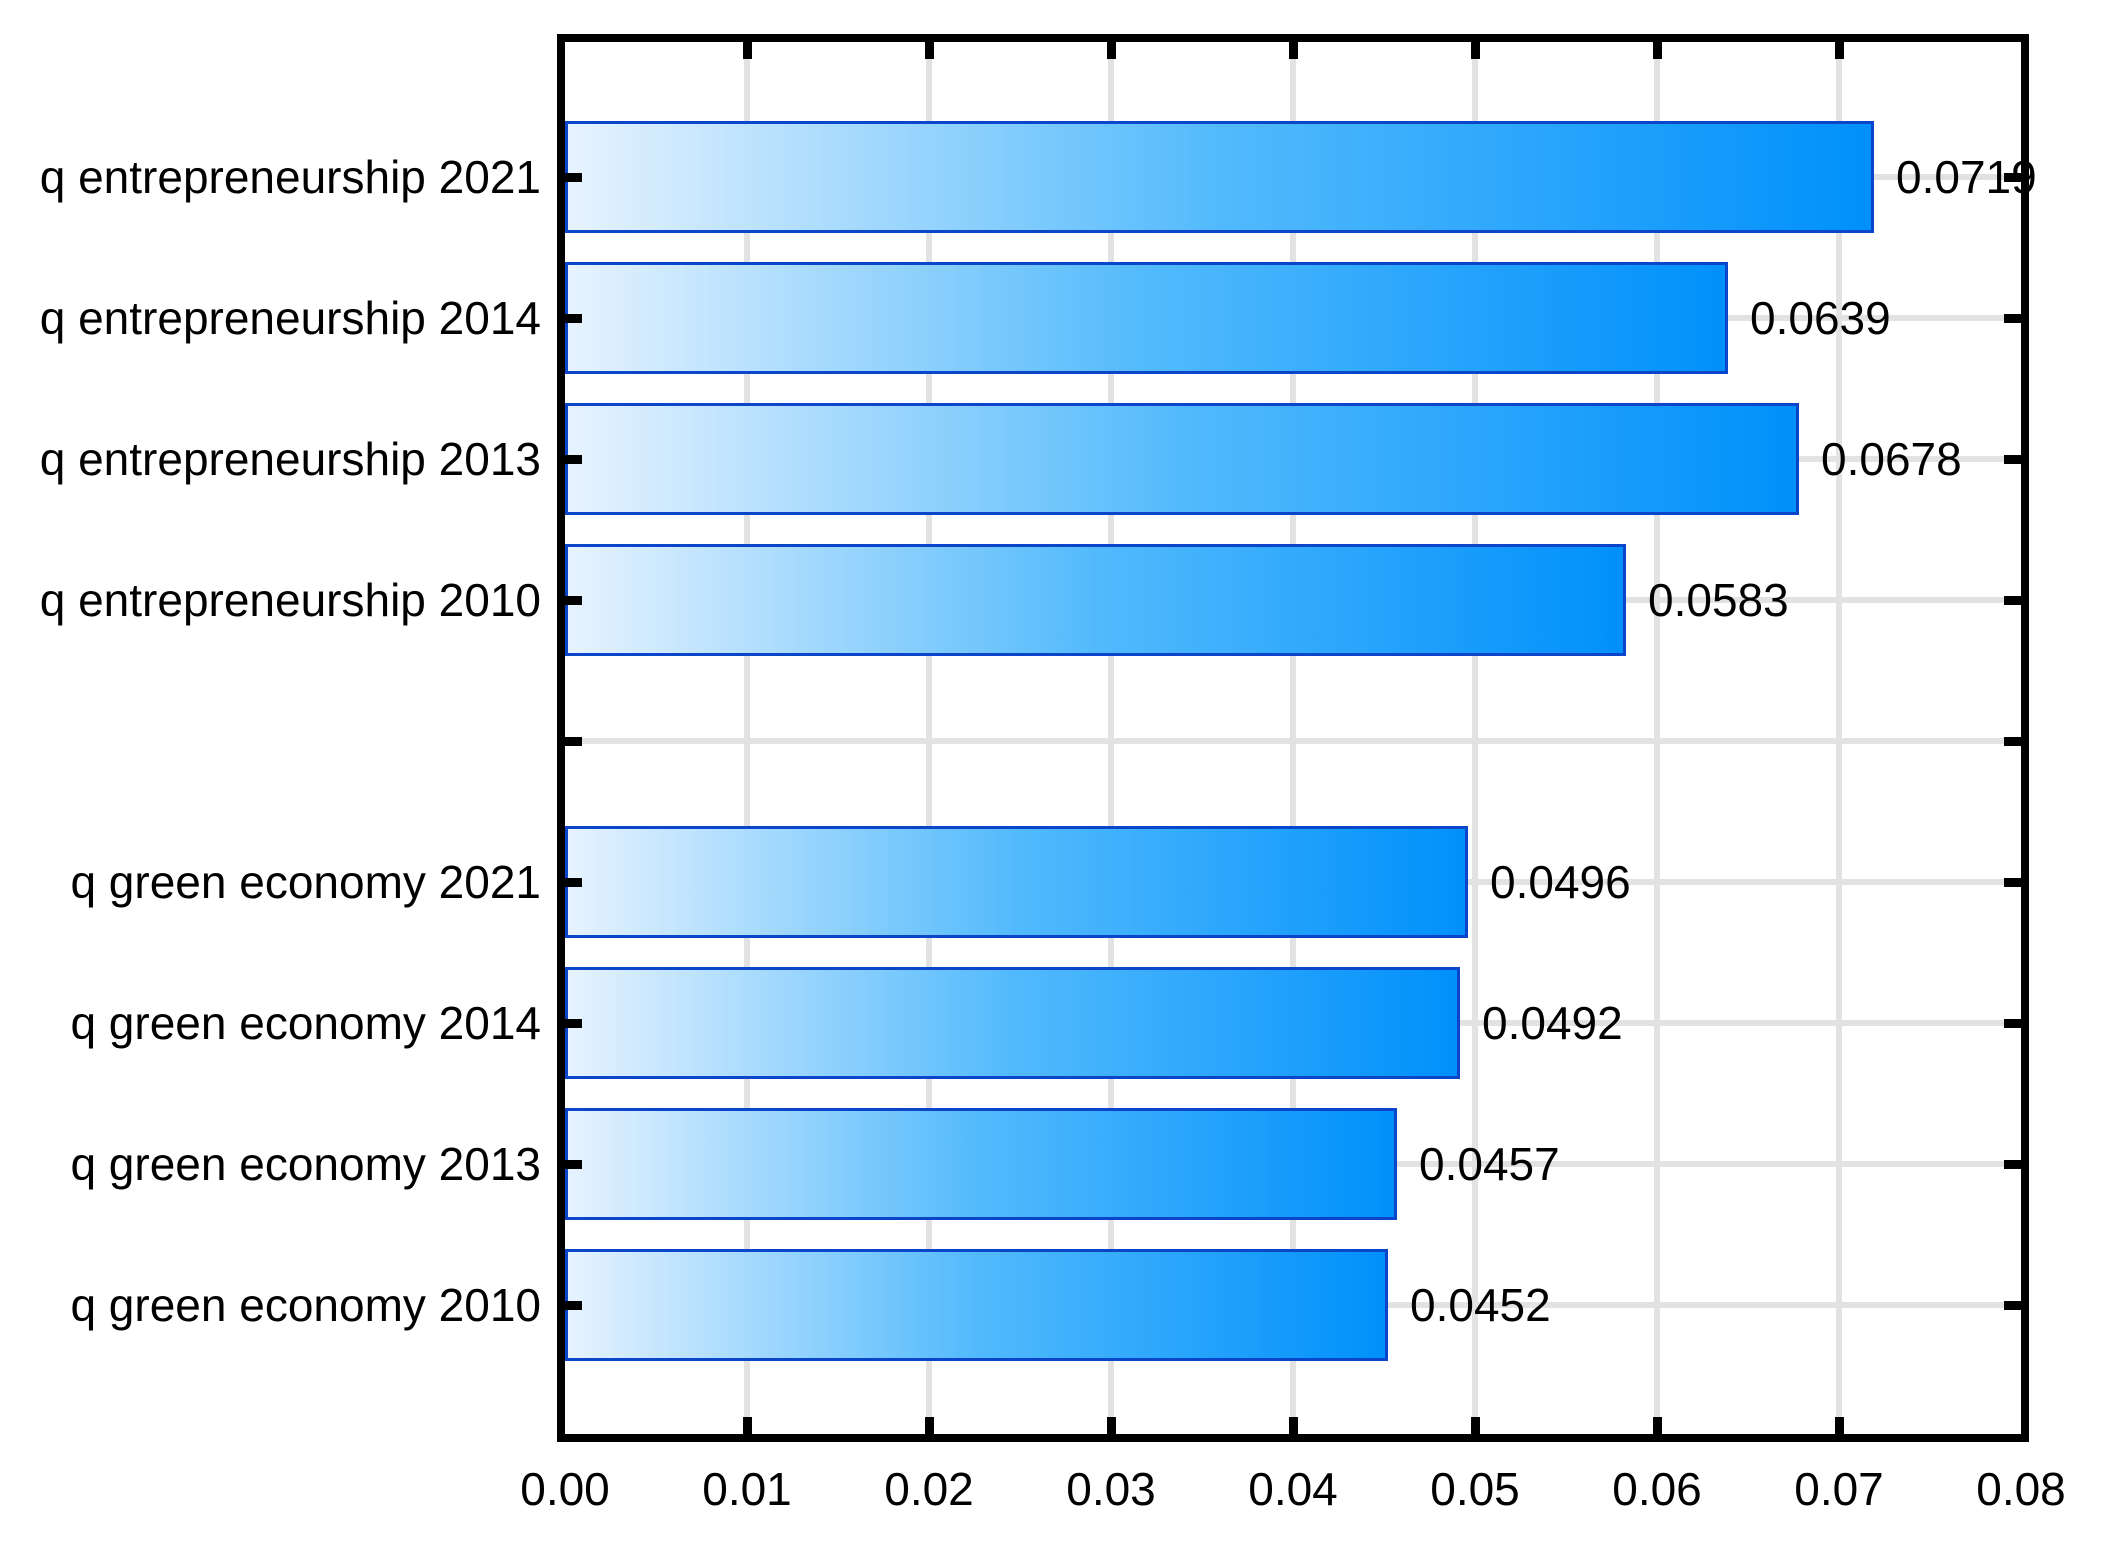  What do you see at coordinates (305, 882) in the screenshot?
I see `category-label: q green economy 2021` at bounding box center [305, 882].